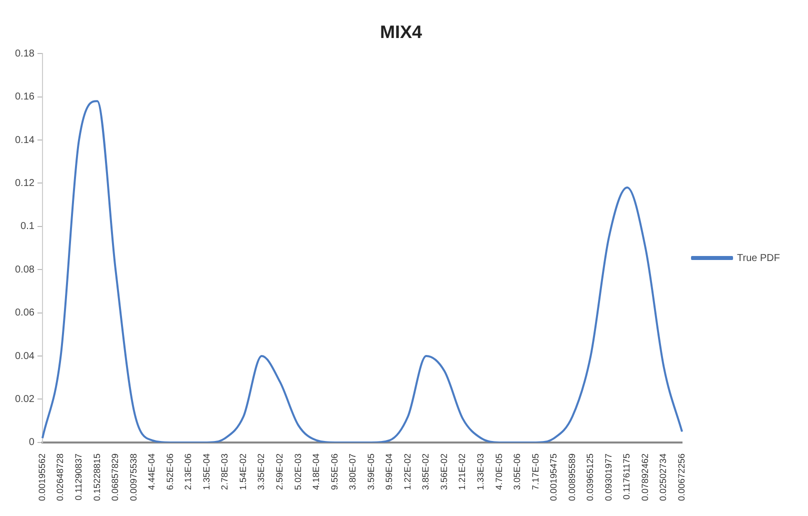 Image resolution: width=808 pixels, height=516 pixels. Describe the element at coordinates (517, 471) in the screenshot. I see `x-tick-label: 3.05E-06` at that location.